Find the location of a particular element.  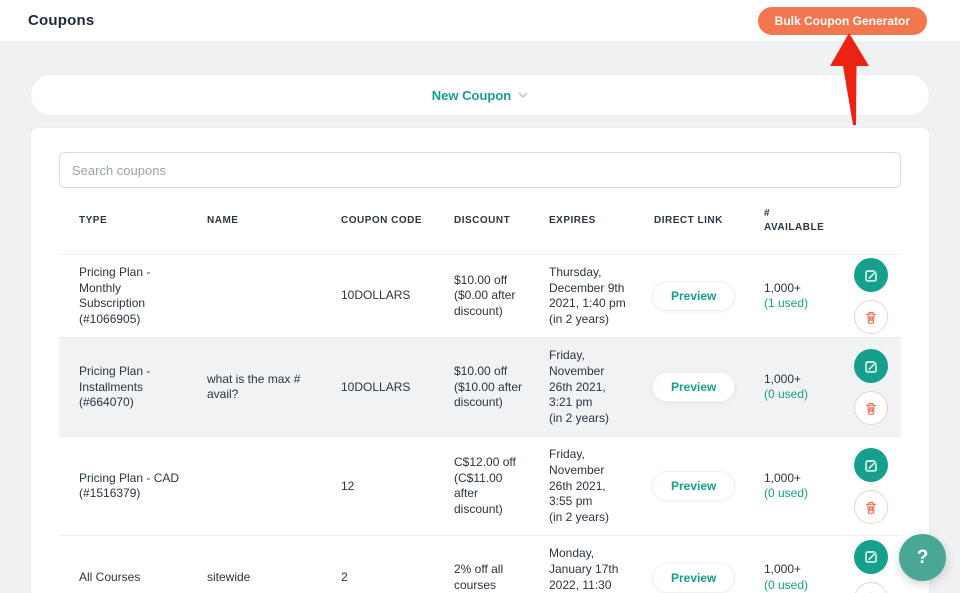

column-header-discount: DISCOUNT is located at coordinates (482, 220).